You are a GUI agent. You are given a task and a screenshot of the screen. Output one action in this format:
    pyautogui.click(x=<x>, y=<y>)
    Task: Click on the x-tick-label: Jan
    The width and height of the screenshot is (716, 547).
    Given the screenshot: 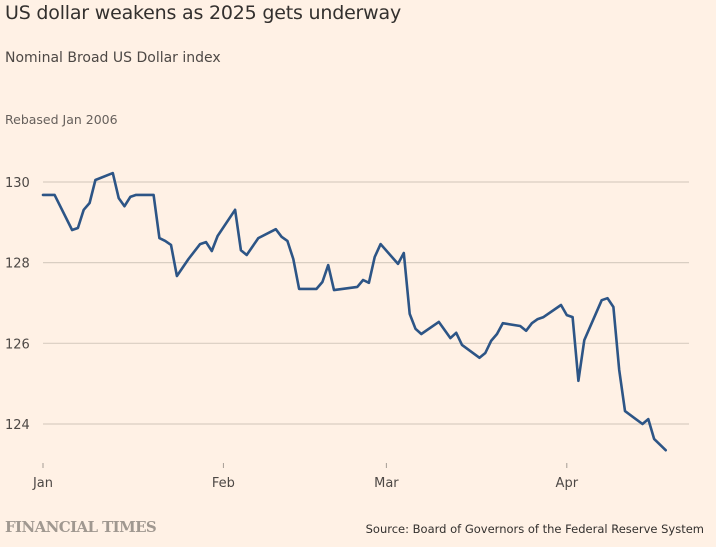 What is the action you would take?
    pyautogui.click(x=42, y=483)
    